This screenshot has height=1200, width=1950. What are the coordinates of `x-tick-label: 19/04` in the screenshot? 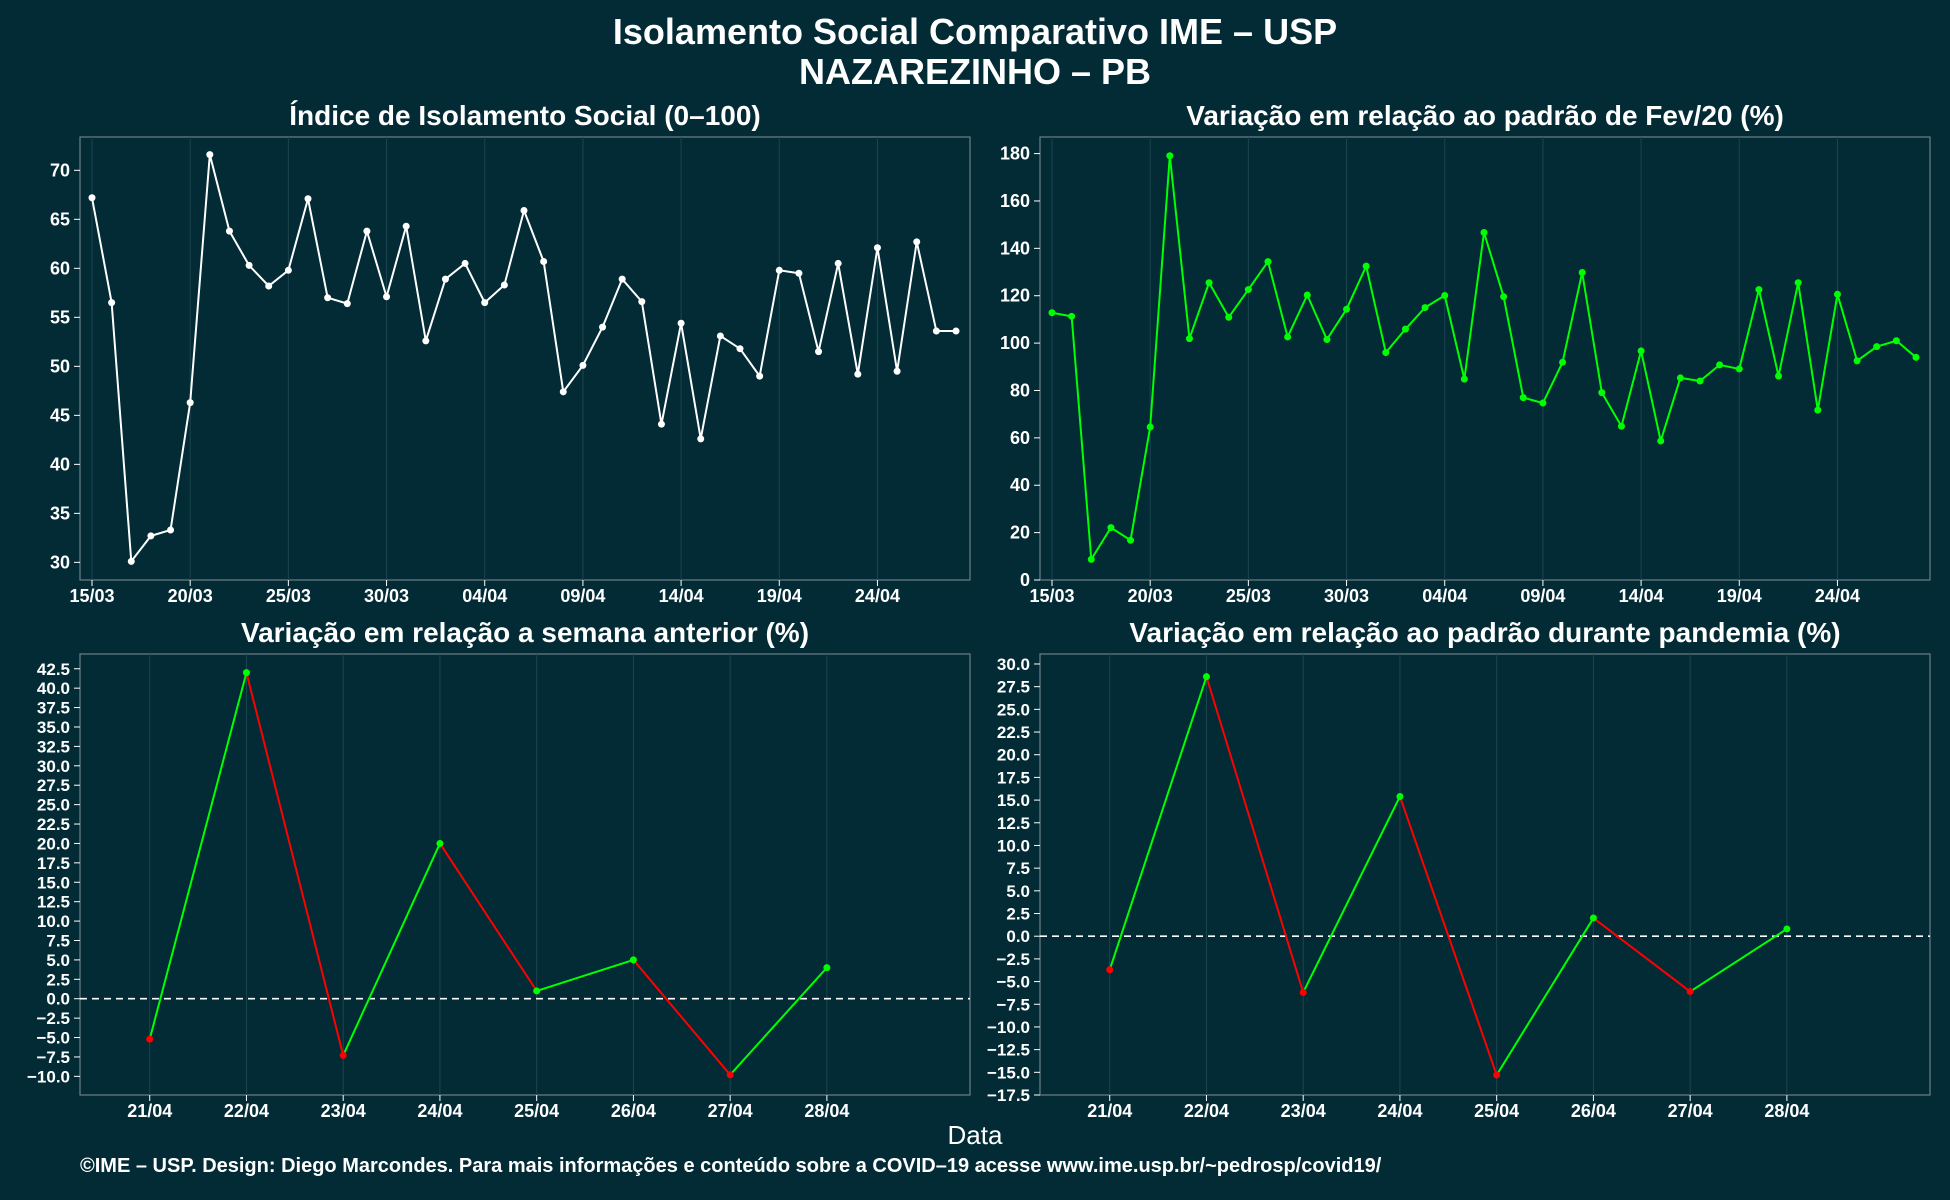 It's located at (779, 596).